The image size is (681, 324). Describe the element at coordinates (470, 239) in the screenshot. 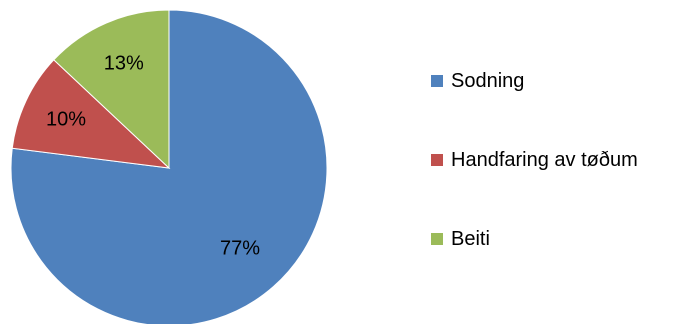

I see `legend-label: Beiti` at that location.